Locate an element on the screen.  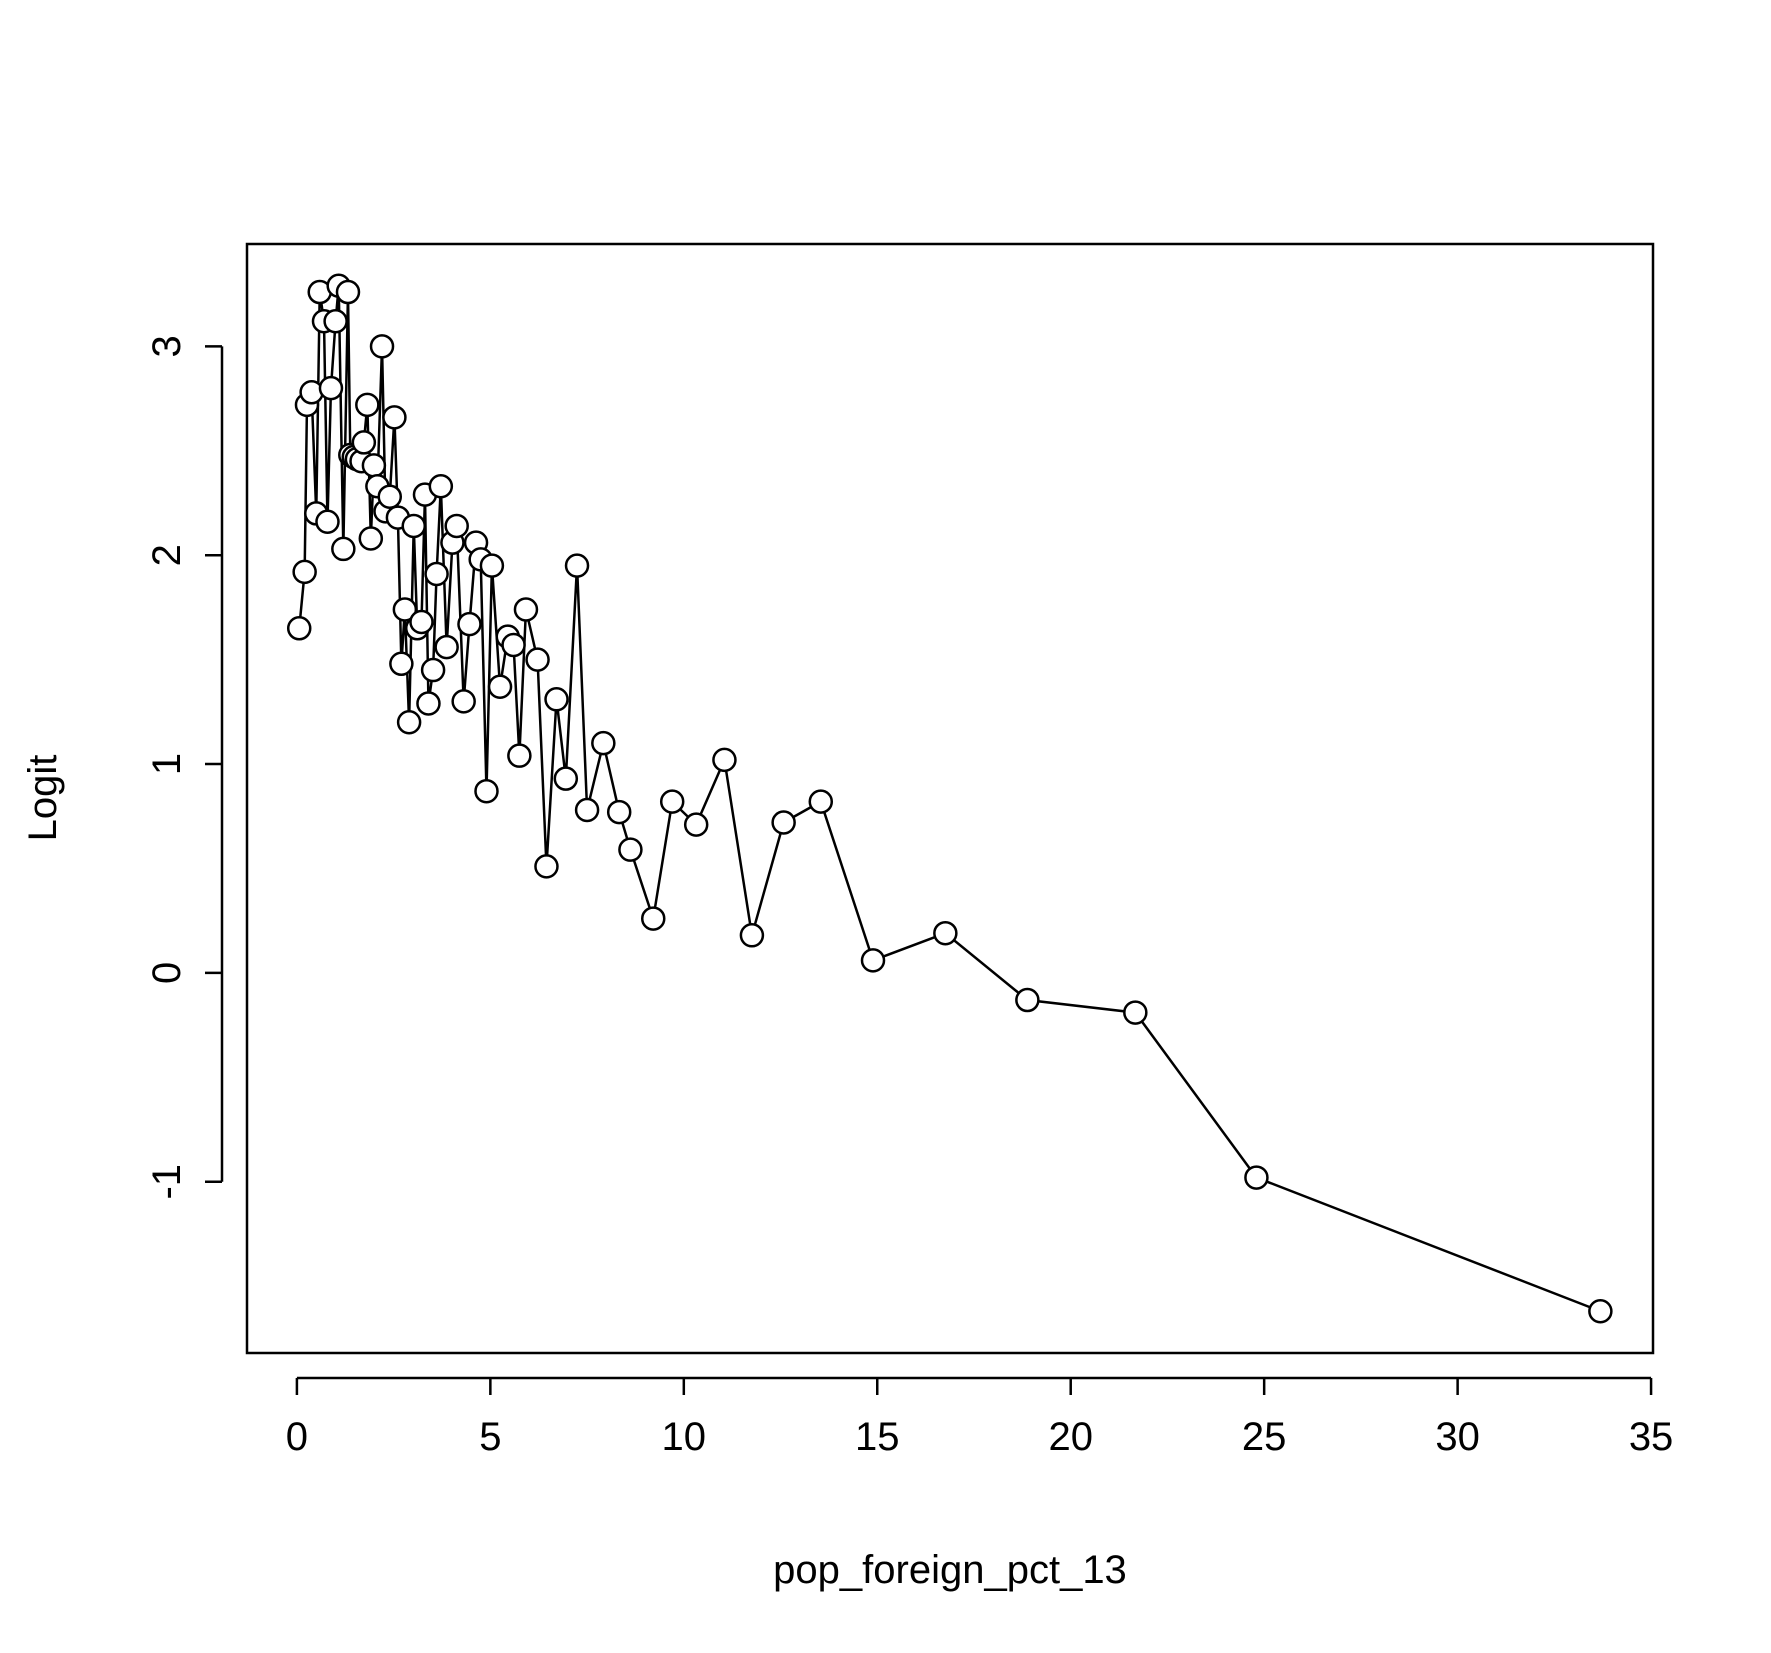
y-tick-label: 0 is located at coordinates (167, 973).